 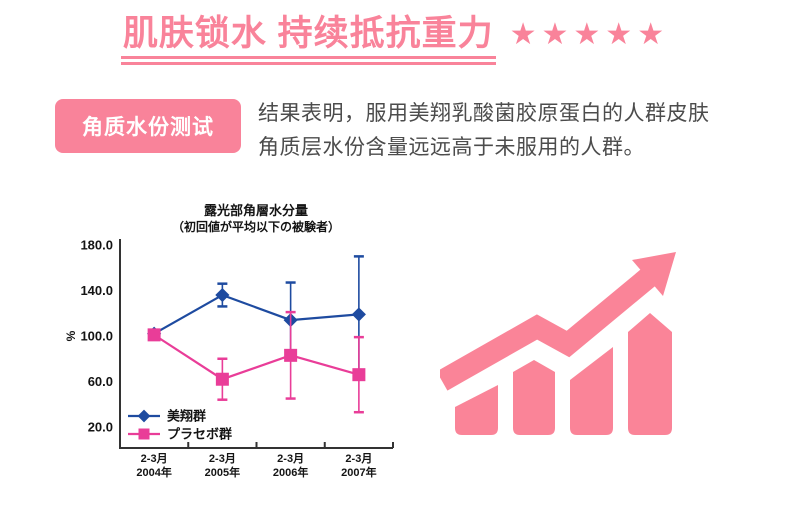 What do you see at coordinates (256, 226) in the screenshot?
I see `chart-subtitle: （初回値が平均以下の被験者）` at bounding box center [256, 226].